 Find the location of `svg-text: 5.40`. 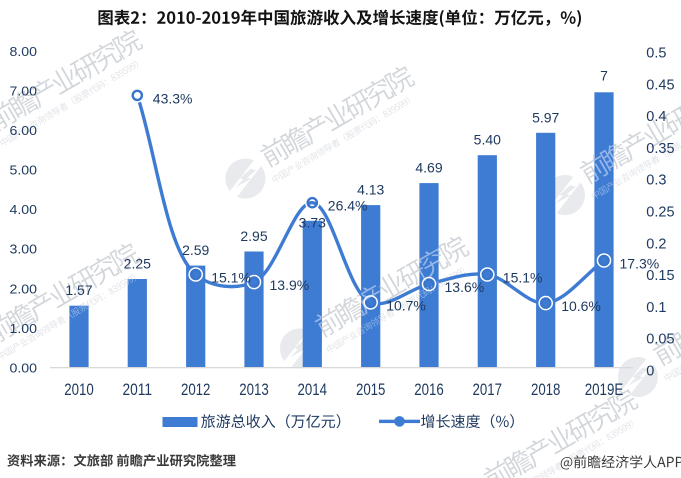

svg-text: 5.40 is located at coordinates (487, 140).